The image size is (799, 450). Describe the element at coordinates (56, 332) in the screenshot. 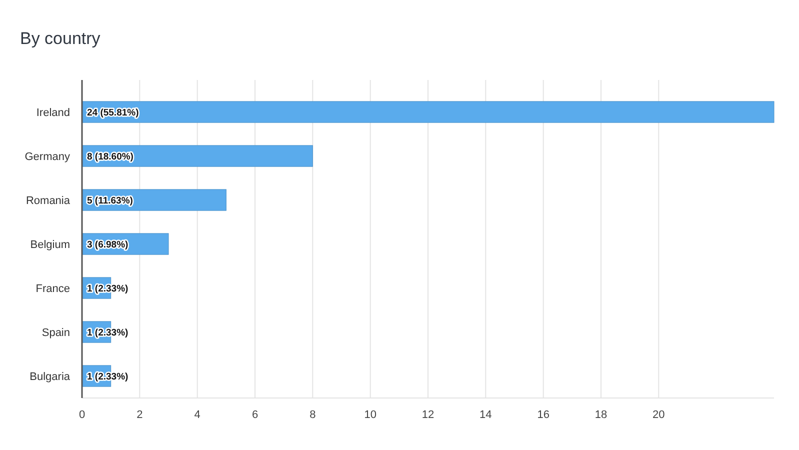

I see `y-tick-label: Spain` at that location.